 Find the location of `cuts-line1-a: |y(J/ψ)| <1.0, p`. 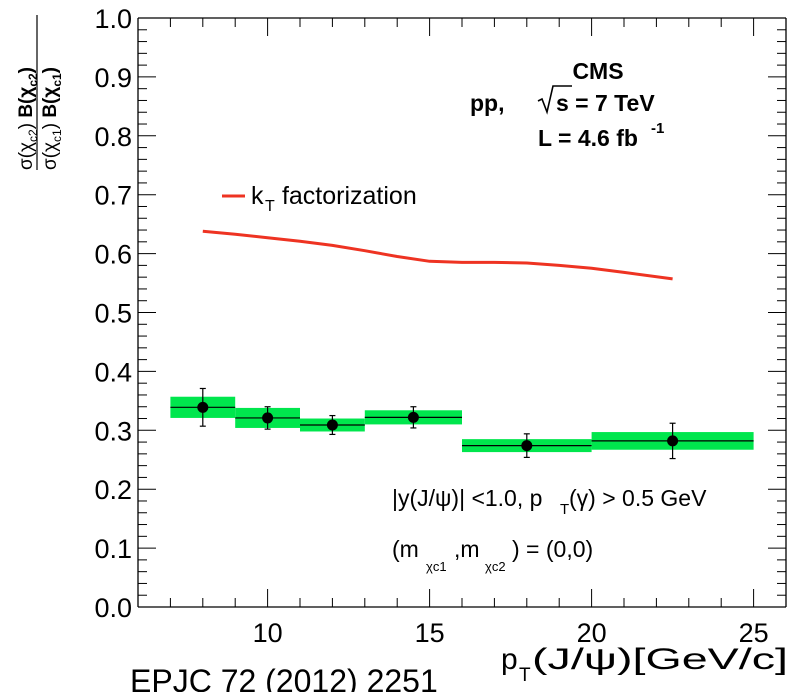

cuts-line1-a: |y(J/ψ)| <1.0, p is located at coordinates (467, 498).